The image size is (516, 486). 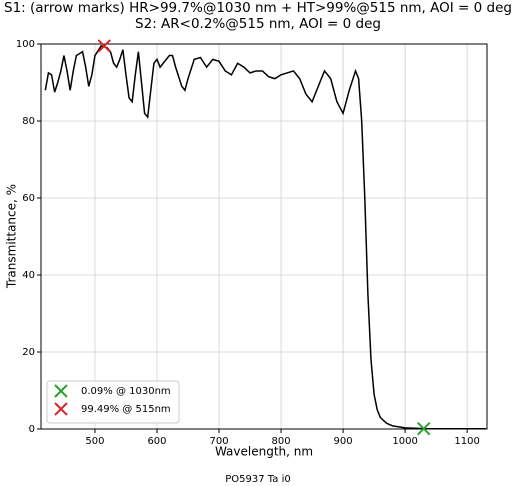 What do you see at coordinates (281, 441) in the screenshot?
I see `x-tick-label: 800` at bounding box center [281, 441].